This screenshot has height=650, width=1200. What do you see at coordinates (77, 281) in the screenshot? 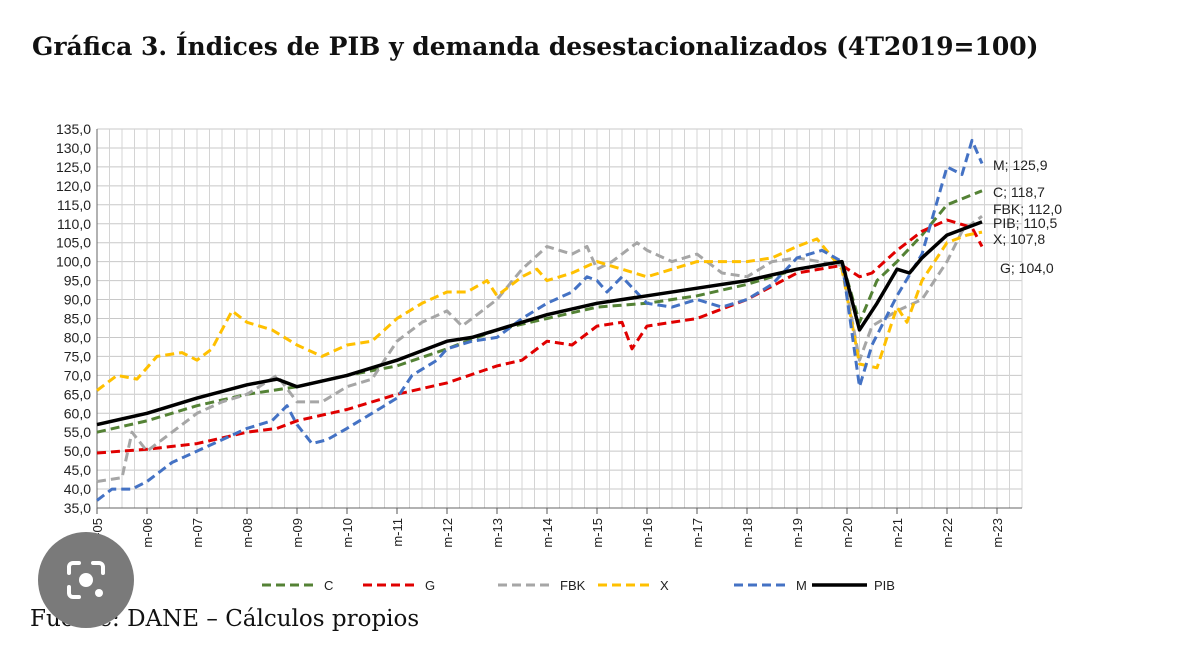
I see `y-tick-label: 95,0` at bounding box center [77, 281].